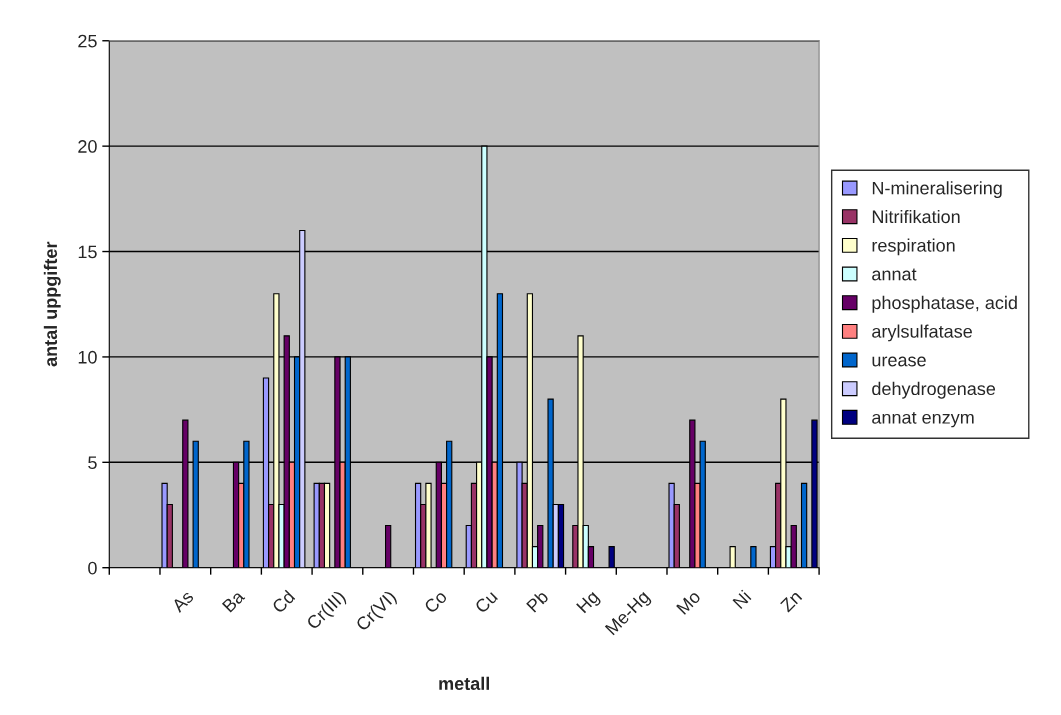 The height and width of the screenshot is (715, 1061). I want to click on legend-label: respiration, so click(913, 247).